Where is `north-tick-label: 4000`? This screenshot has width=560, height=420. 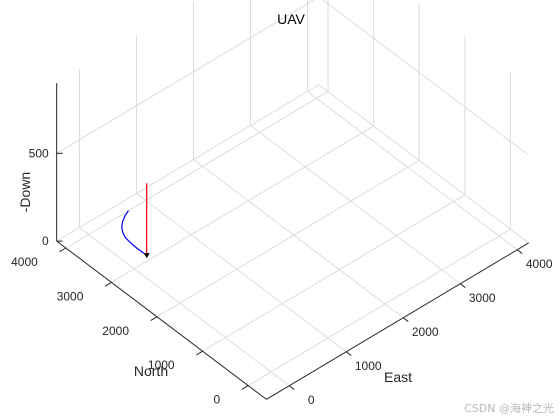
north-tick-label: 4000 is located at coordinates (24, 262).